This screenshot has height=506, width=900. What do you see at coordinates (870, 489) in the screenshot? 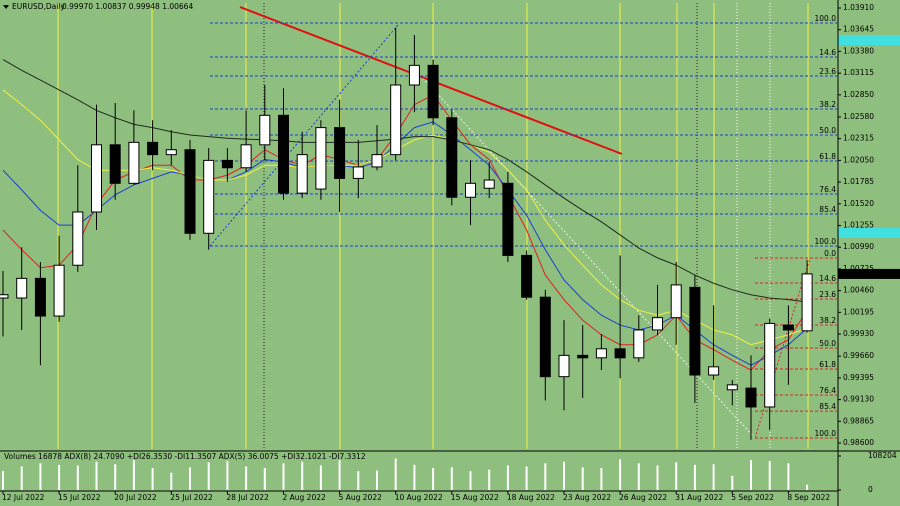
I see `volume-tick-label: 0` at bounding box center [870, 489].